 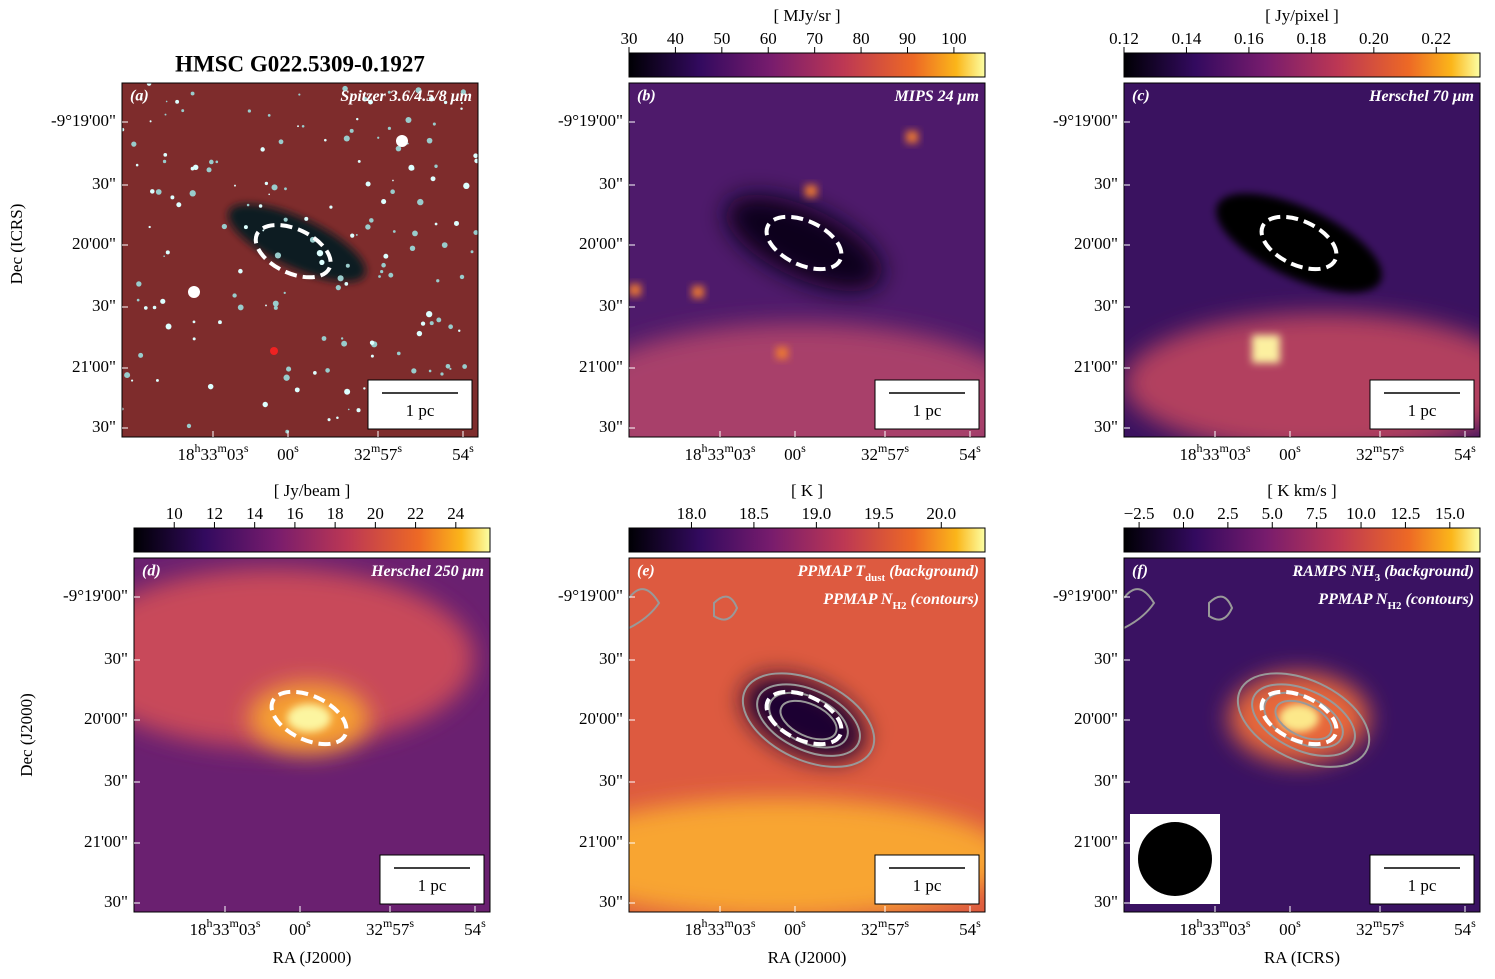 I want to click on colorbar-tick-label: 80, so click(x=861, y=38).